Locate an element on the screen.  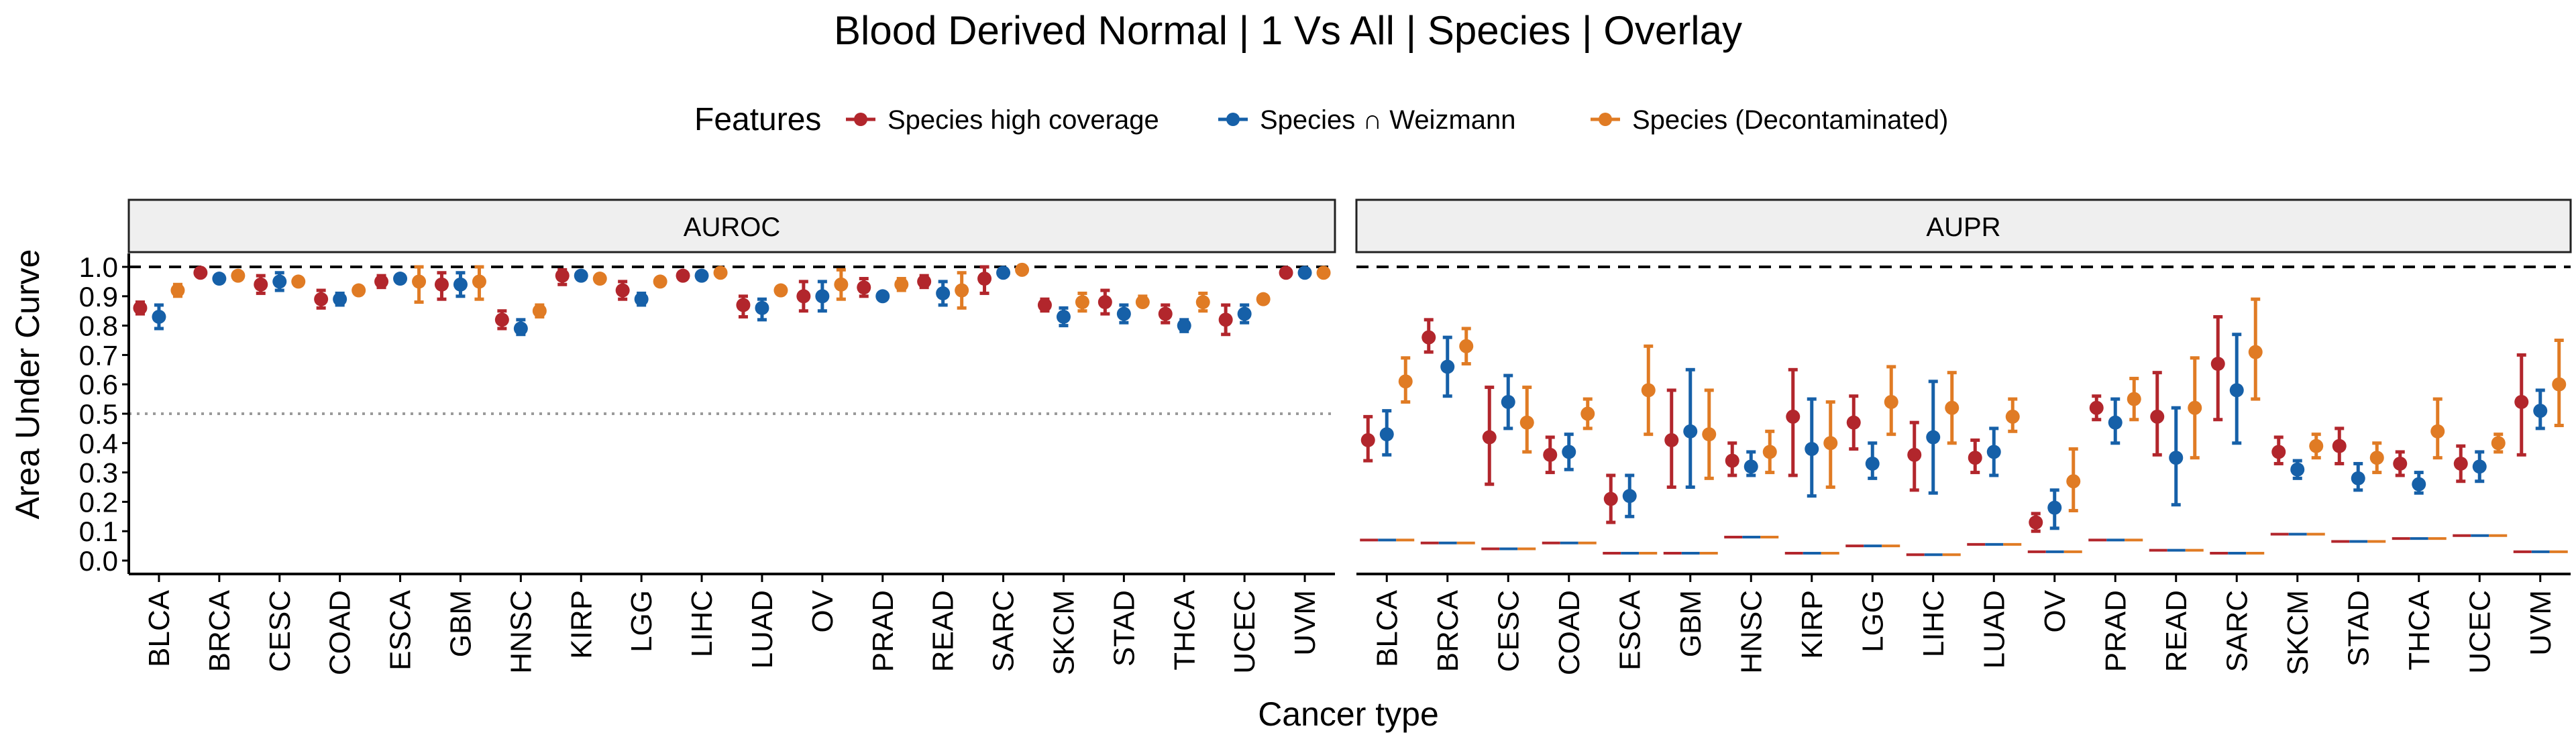
x-tick-label: LUAD is located at coordinates (762, 629).